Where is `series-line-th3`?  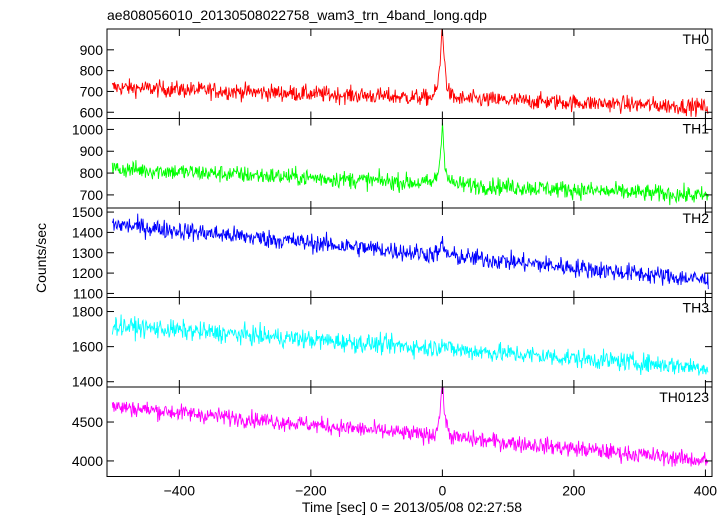 series-line-th3 is located at coordinates (410, 345).